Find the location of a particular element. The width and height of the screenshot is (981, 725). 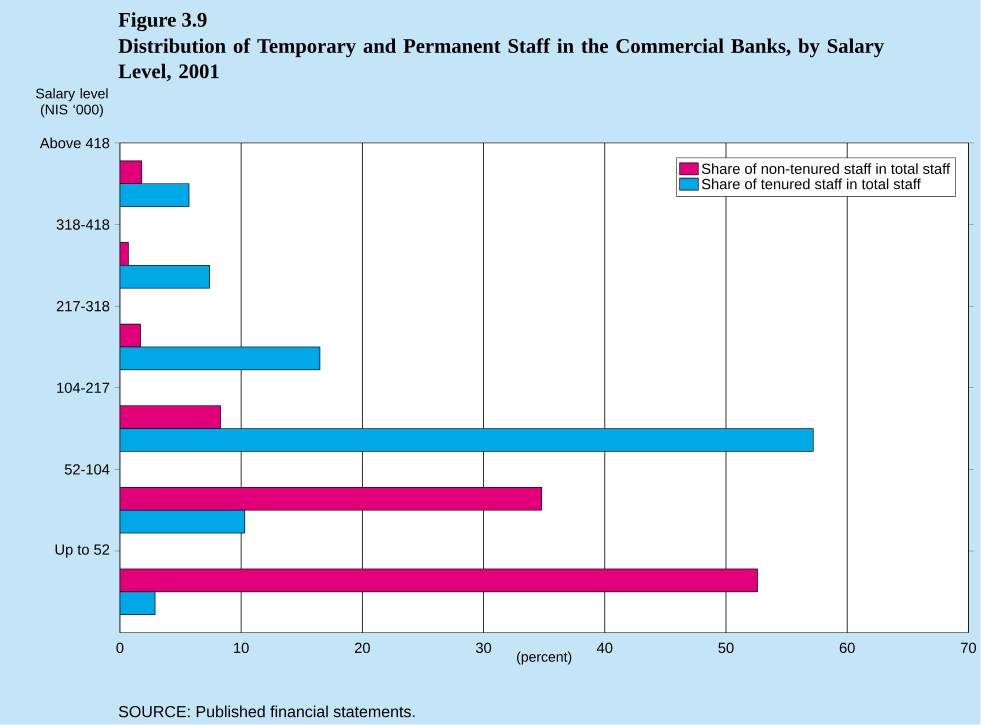

x-axis-title: (percent) is located at coordinates (544, 658).